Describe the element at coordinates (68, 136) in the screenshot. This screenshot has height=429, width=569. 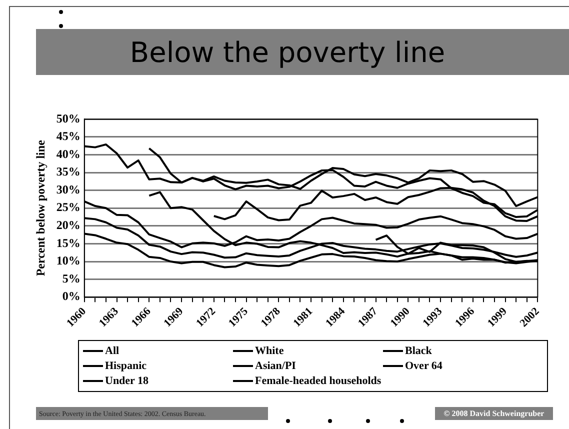
I see `y-tick-label: 45%` at that location.